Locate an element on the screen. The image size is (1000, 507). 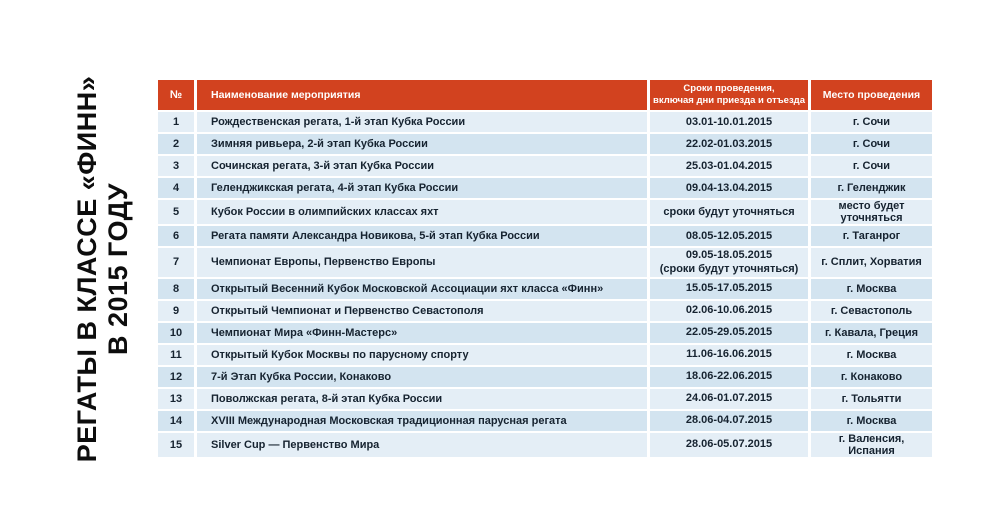
event-place: г. Геленджик is located at coordinates (871, 188).